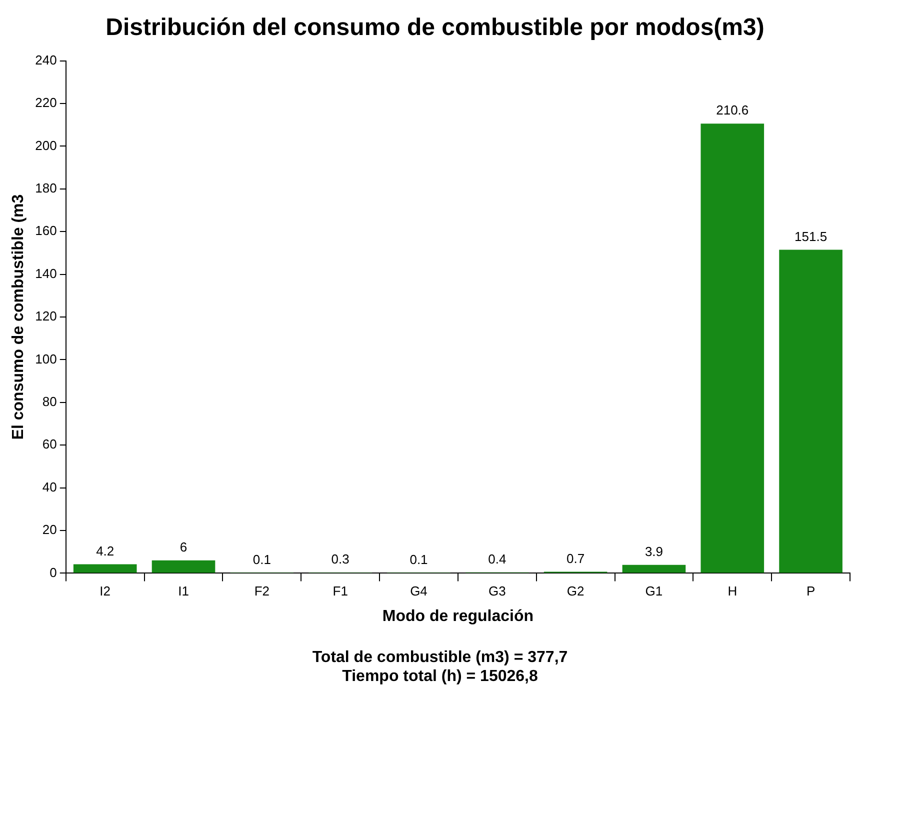 The width and height of the screenshot is (910, 826). I want to click on chart-title: Distribución del consumo de combustible por modos(m3), so click(435, 28).